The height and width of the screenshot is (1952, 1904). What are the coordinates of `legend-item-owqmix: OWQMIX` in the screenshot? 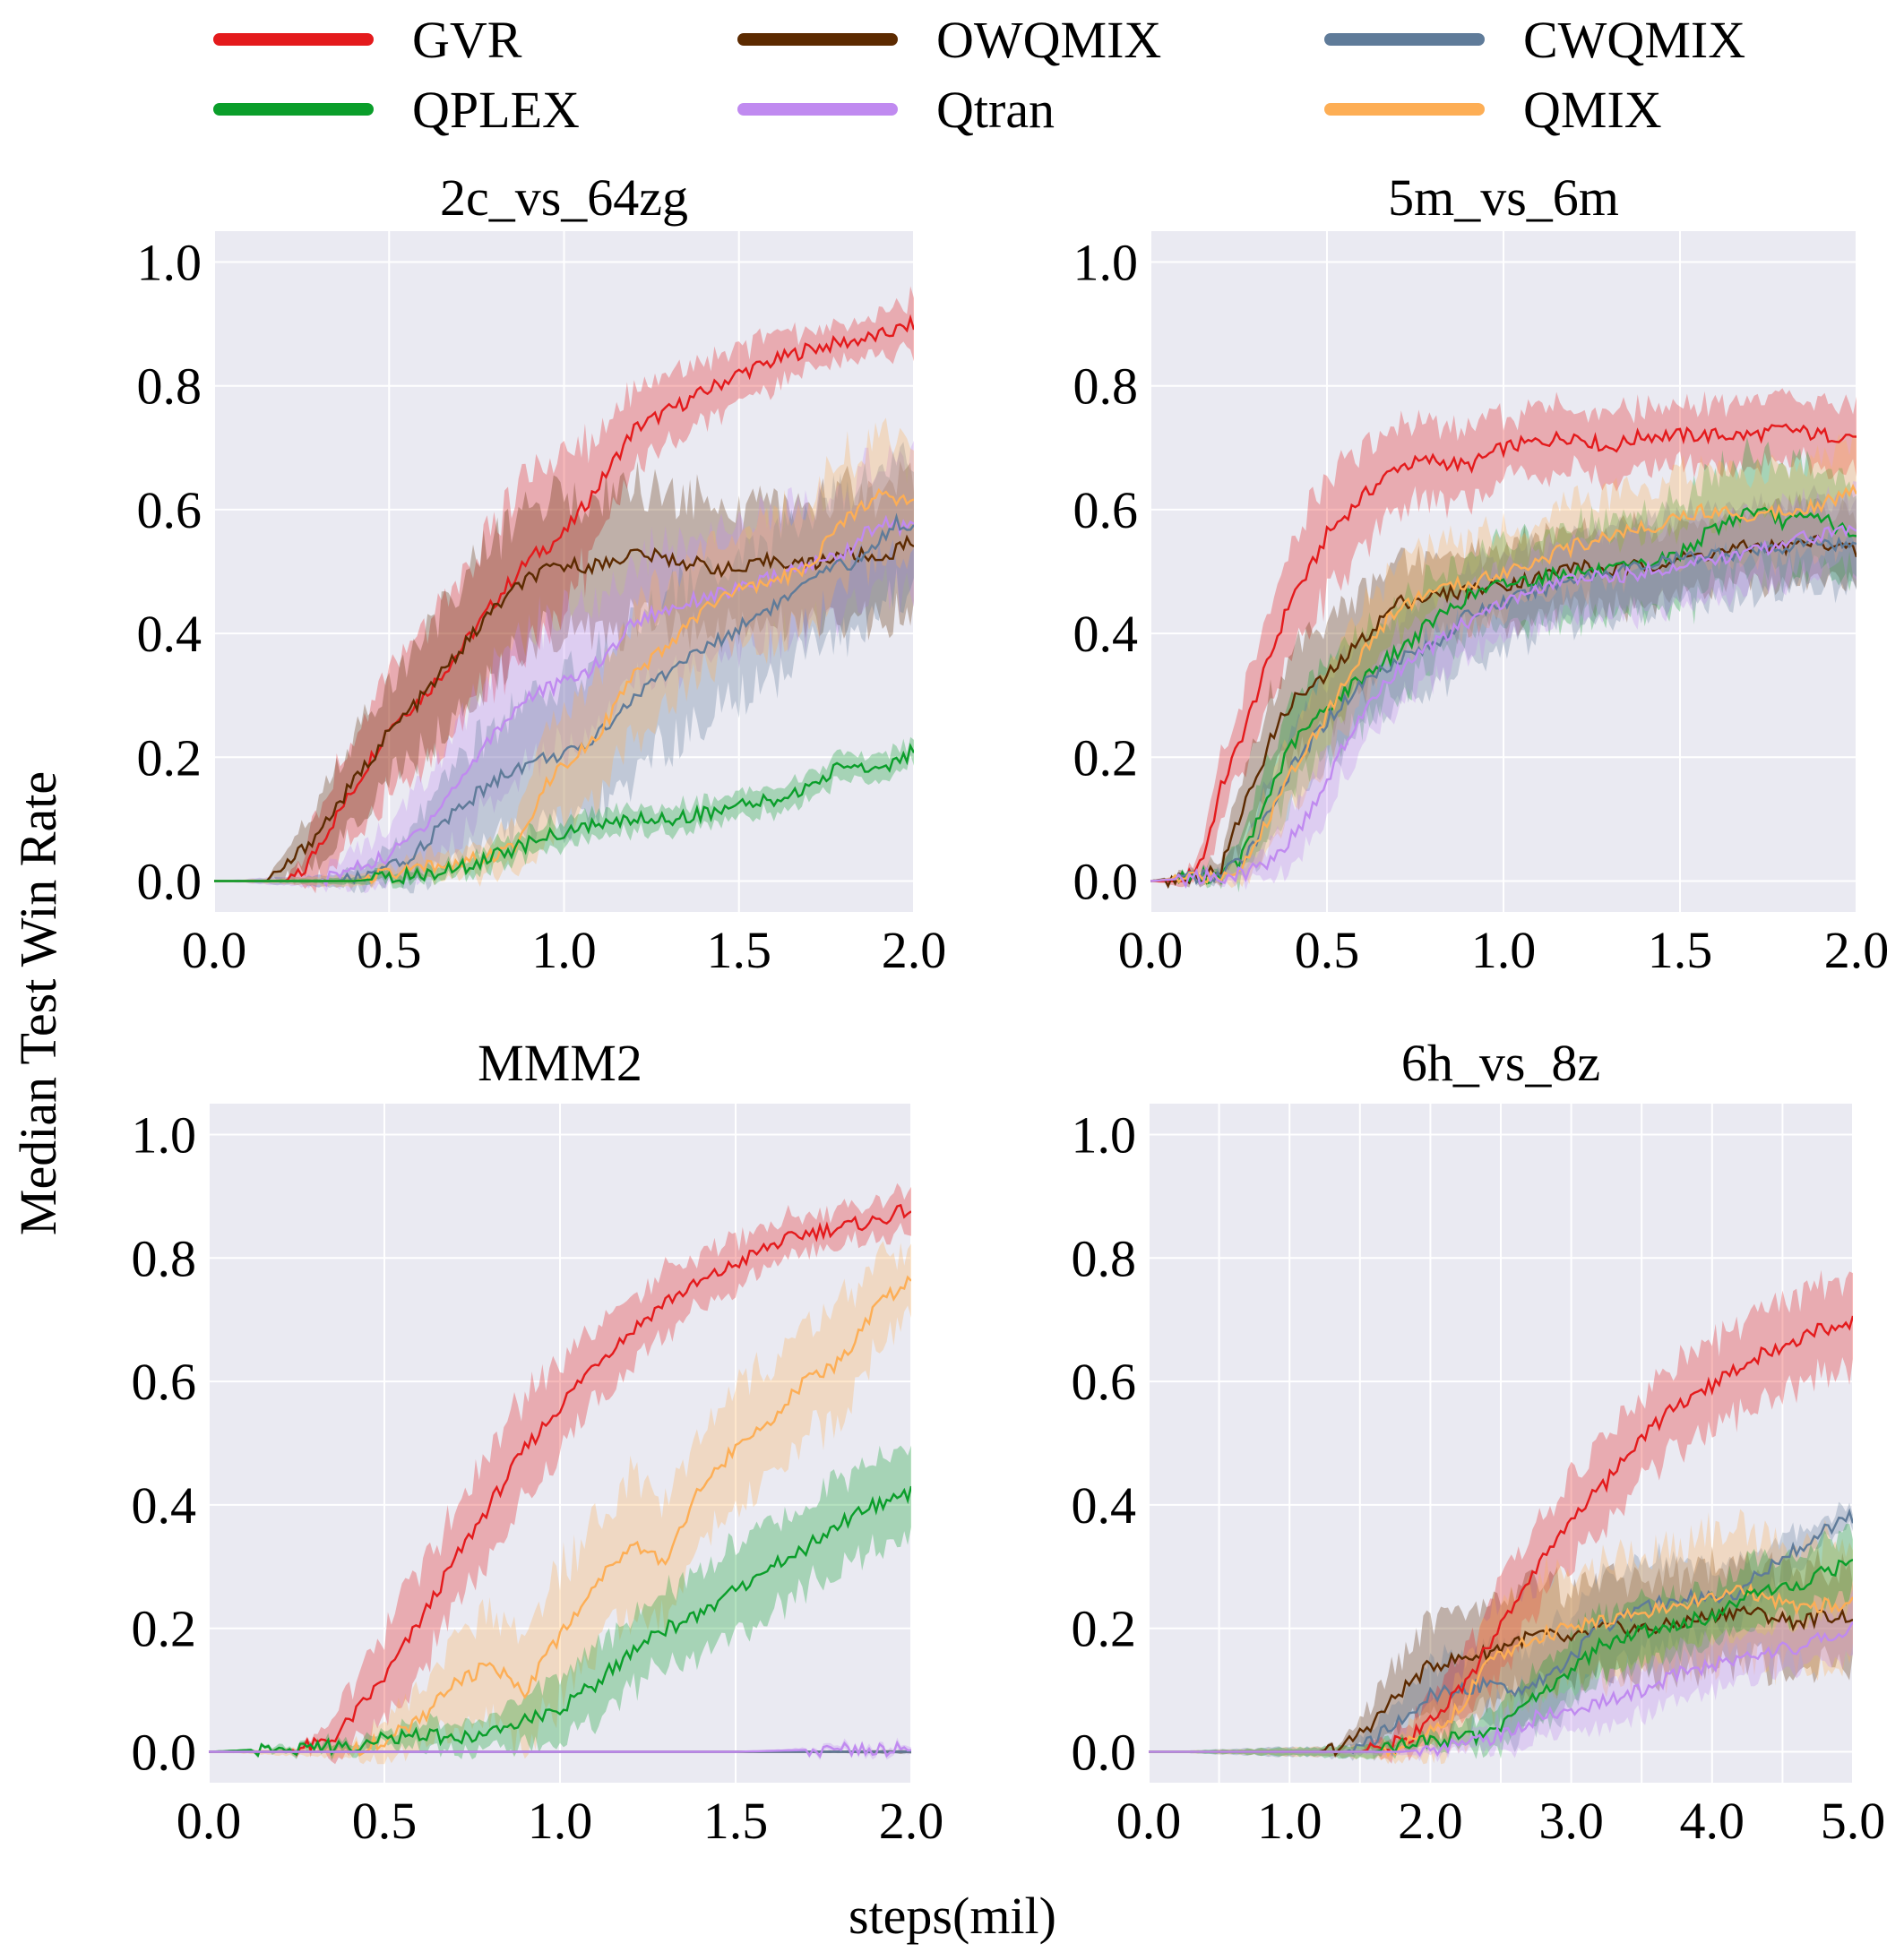 It's located at (949, 40).